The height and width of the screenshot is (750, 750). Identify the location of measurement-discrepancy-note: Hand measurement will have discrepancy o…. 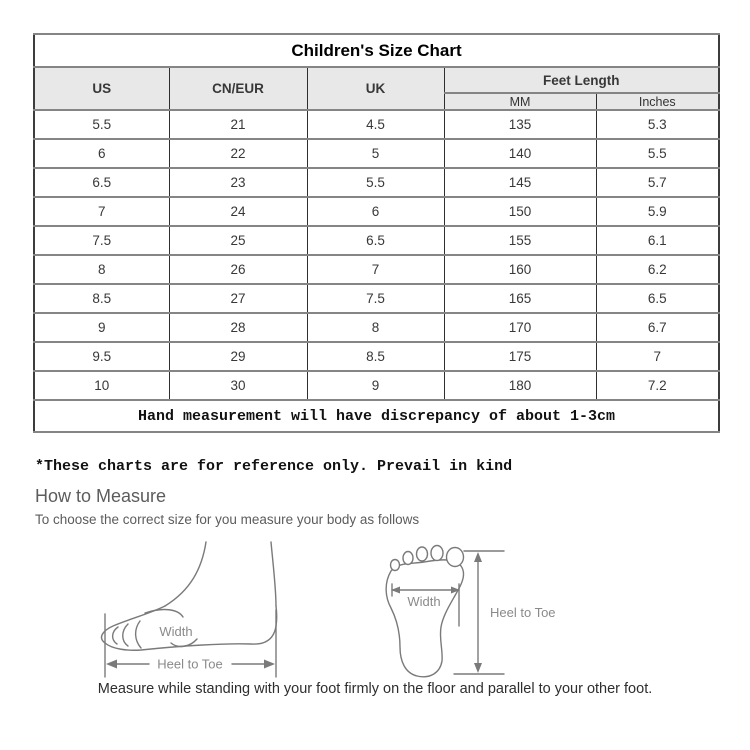
(376, 416).